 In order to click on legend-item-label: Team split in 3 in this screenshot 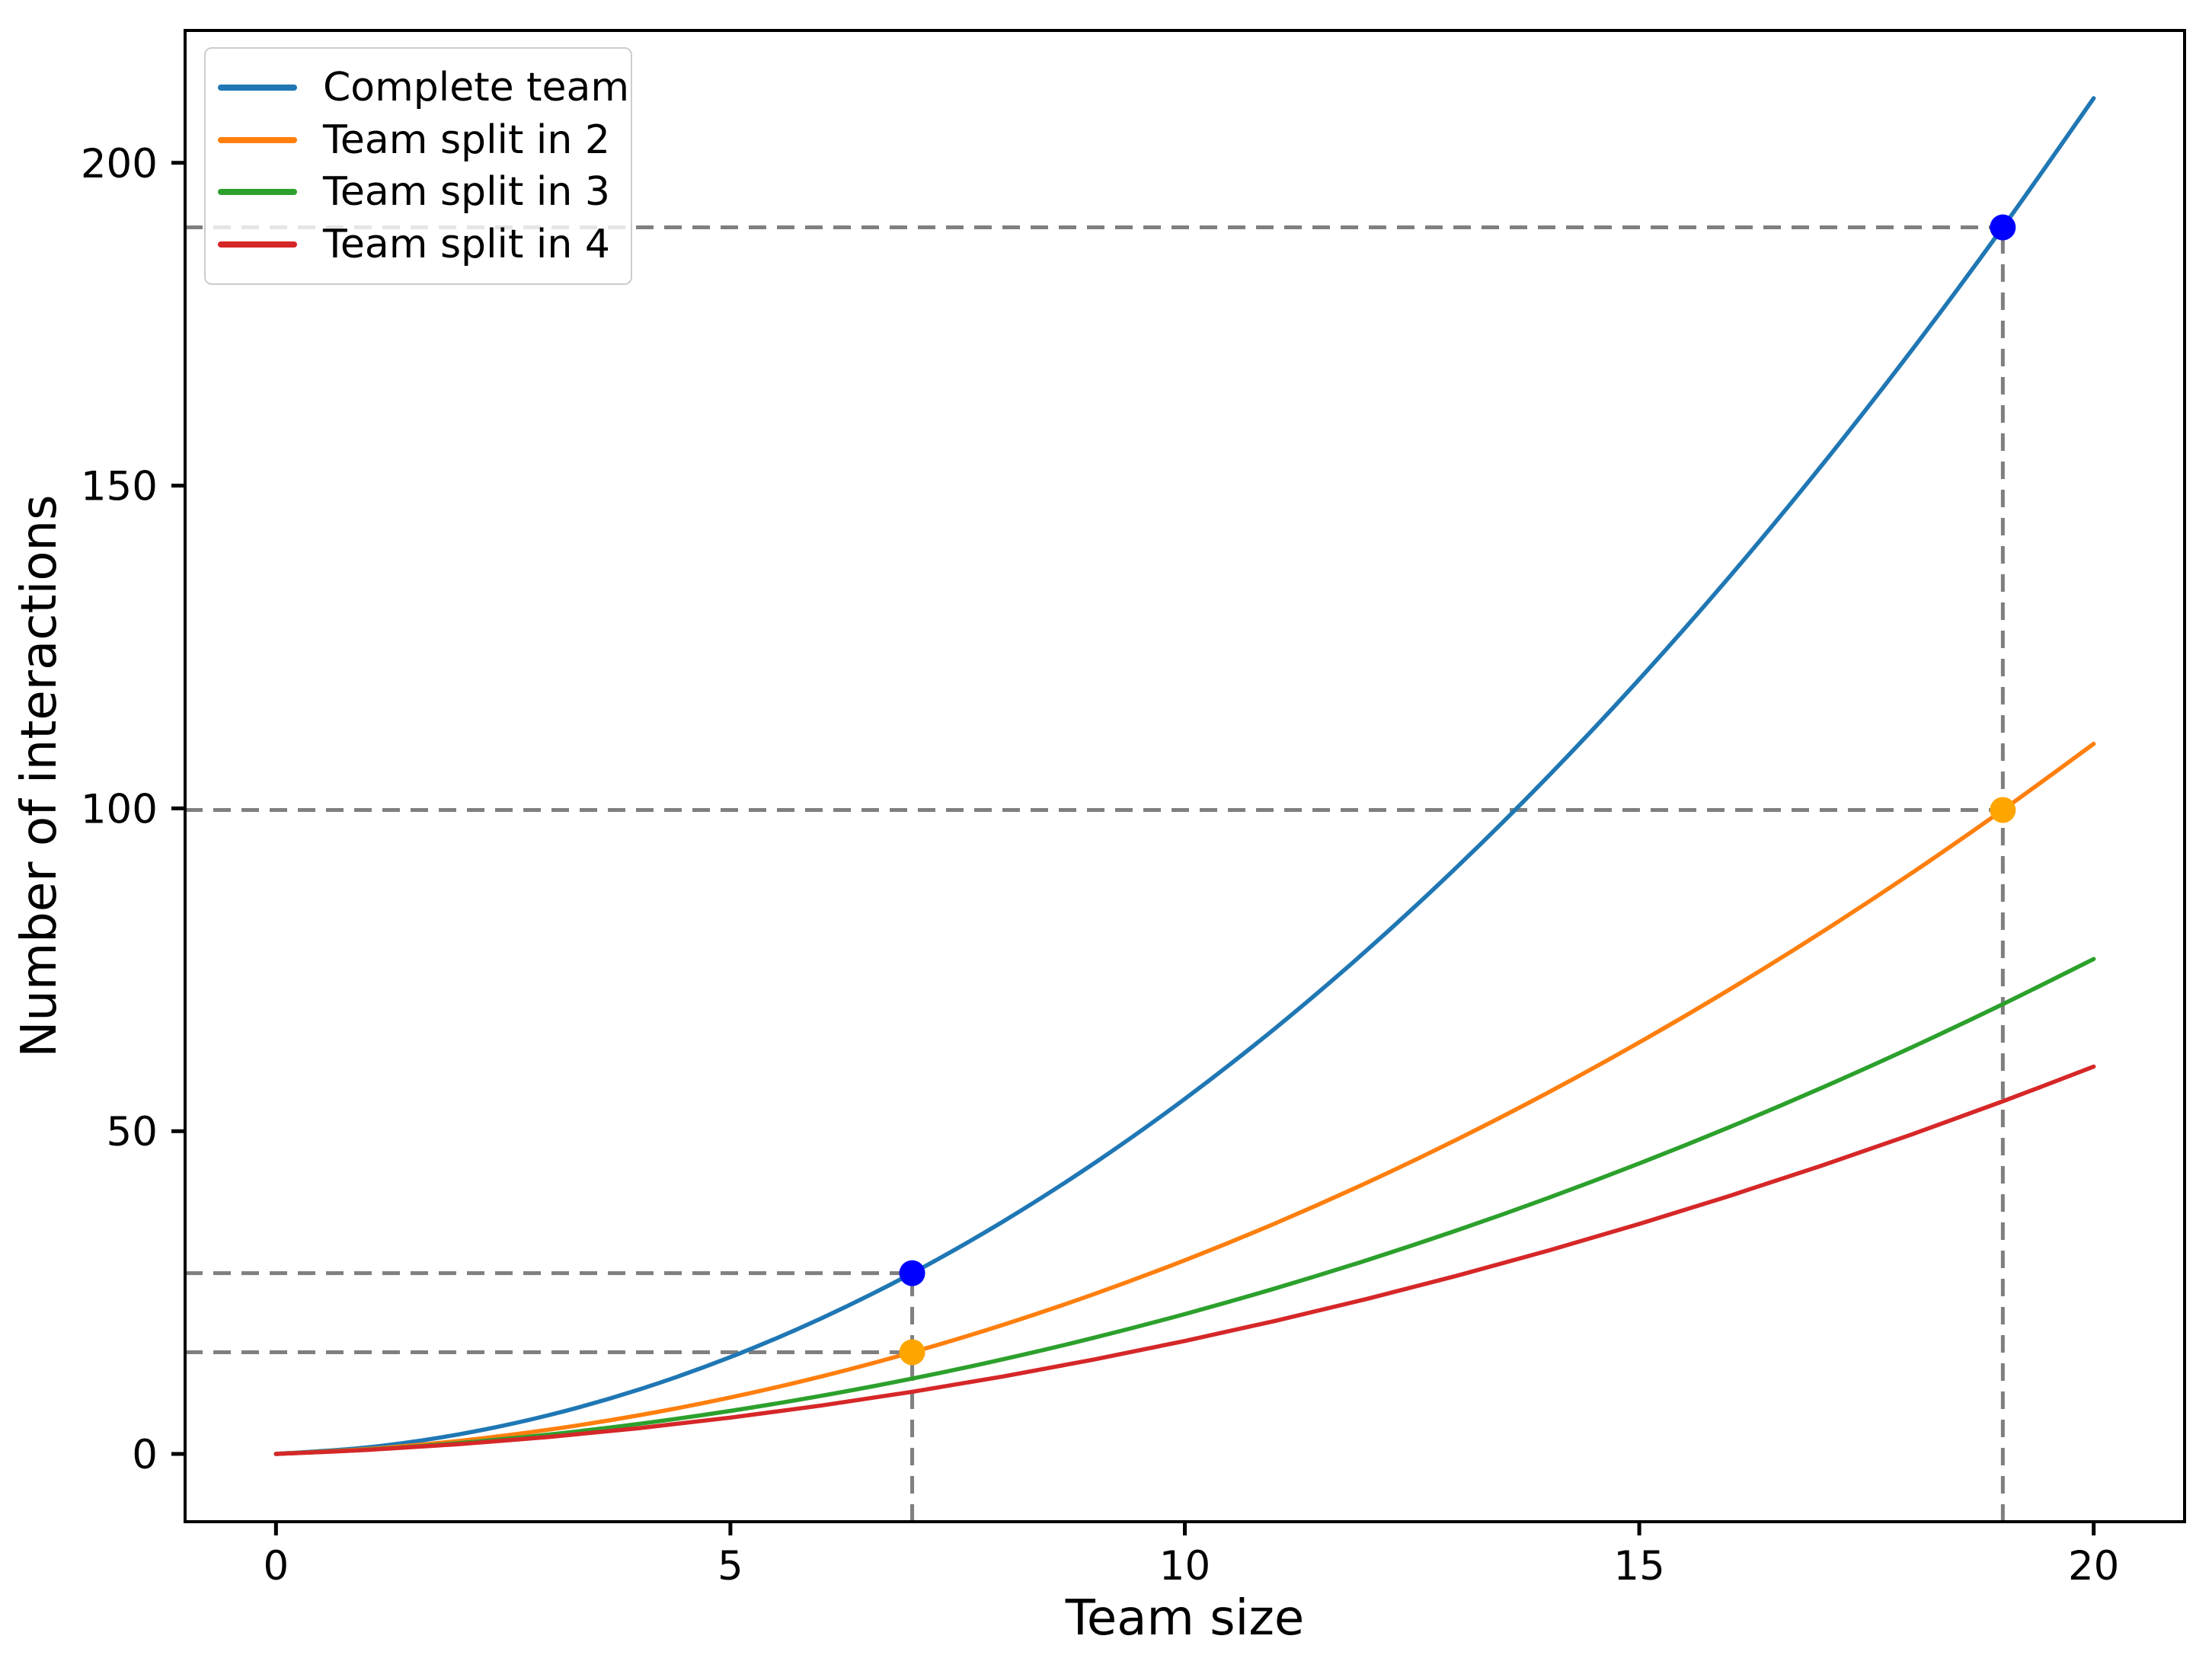, I will do `click(466, 192)`.